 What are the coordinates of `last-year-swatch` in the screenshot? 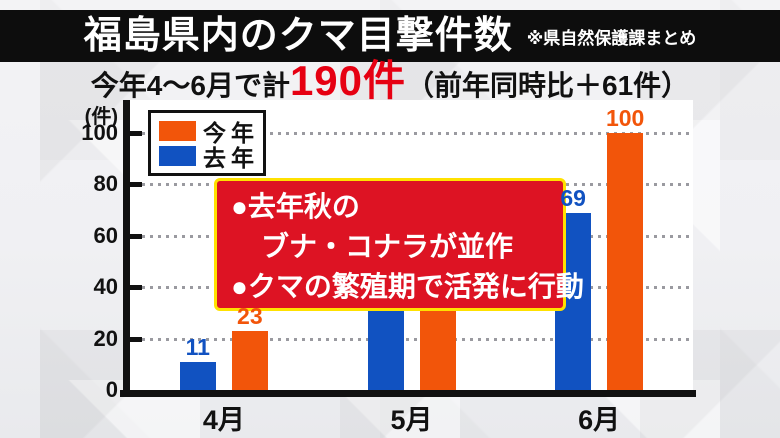 It's located at (177, 155).